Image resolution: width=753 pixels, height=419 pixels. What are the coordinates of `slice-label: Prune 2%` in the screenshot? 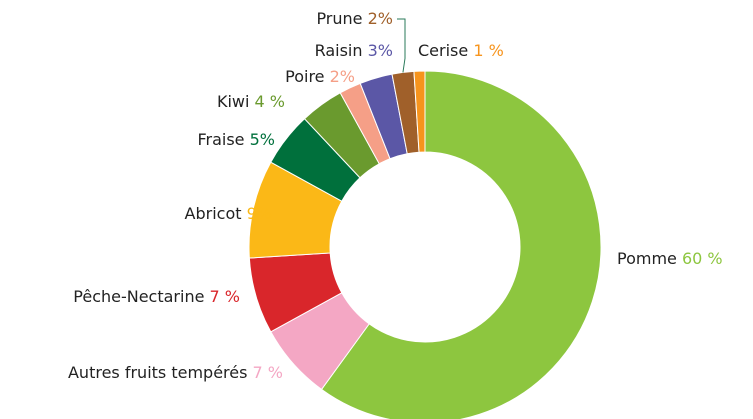 It's located at (354, 18).